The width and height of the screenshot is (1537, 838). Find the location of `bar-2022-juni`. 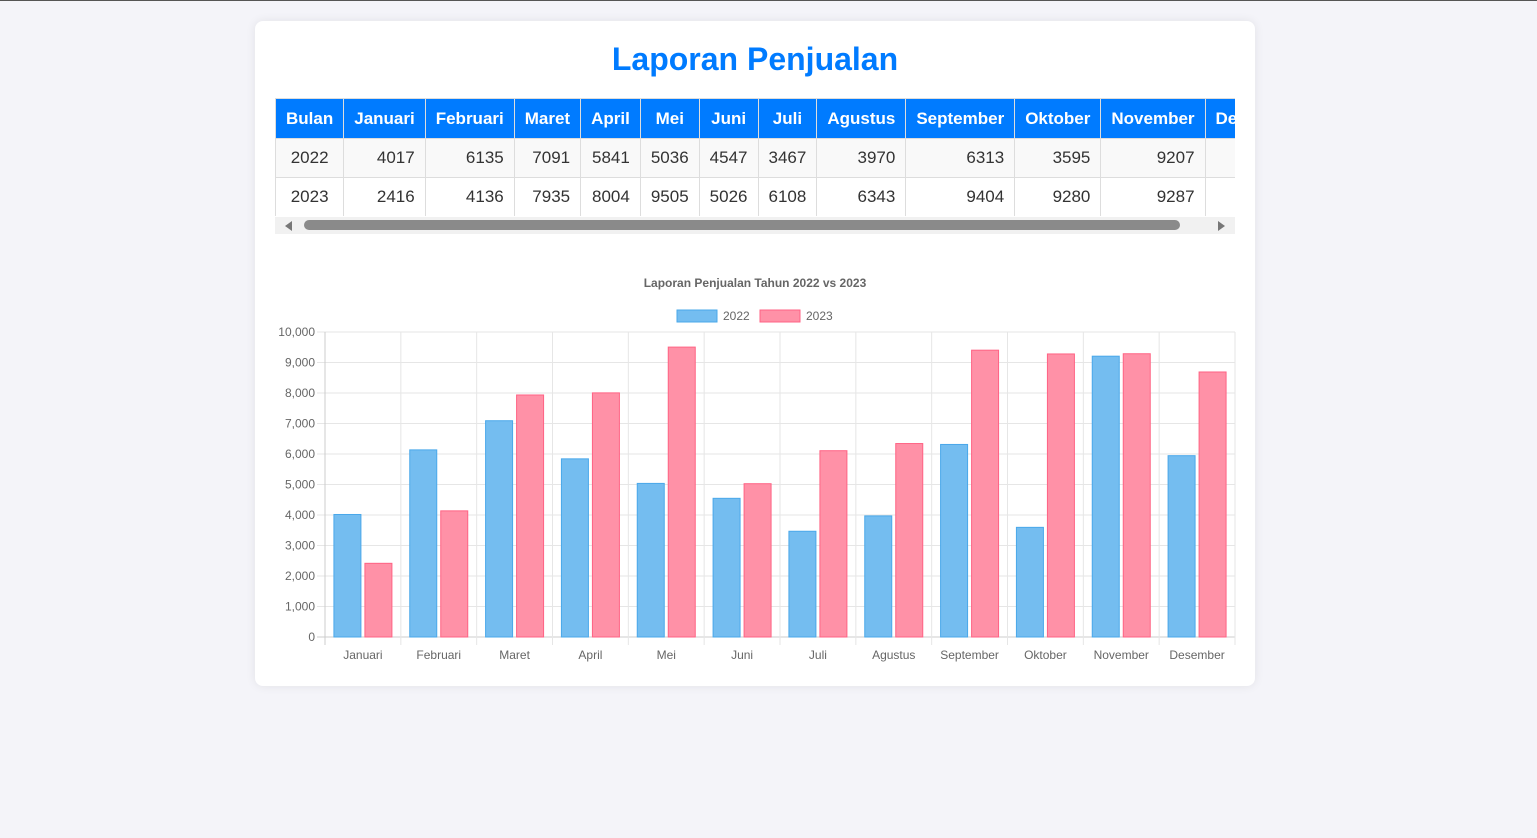

bar-2022-juni is located at coordinates (726, 567).